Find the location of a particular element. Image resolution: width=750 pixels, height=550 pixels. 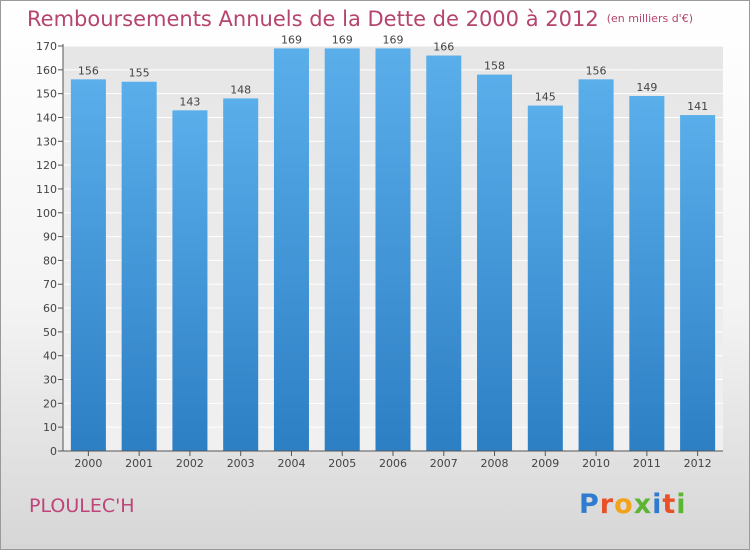

x-tick-label: 2004 is located at coordinates (291, 463).